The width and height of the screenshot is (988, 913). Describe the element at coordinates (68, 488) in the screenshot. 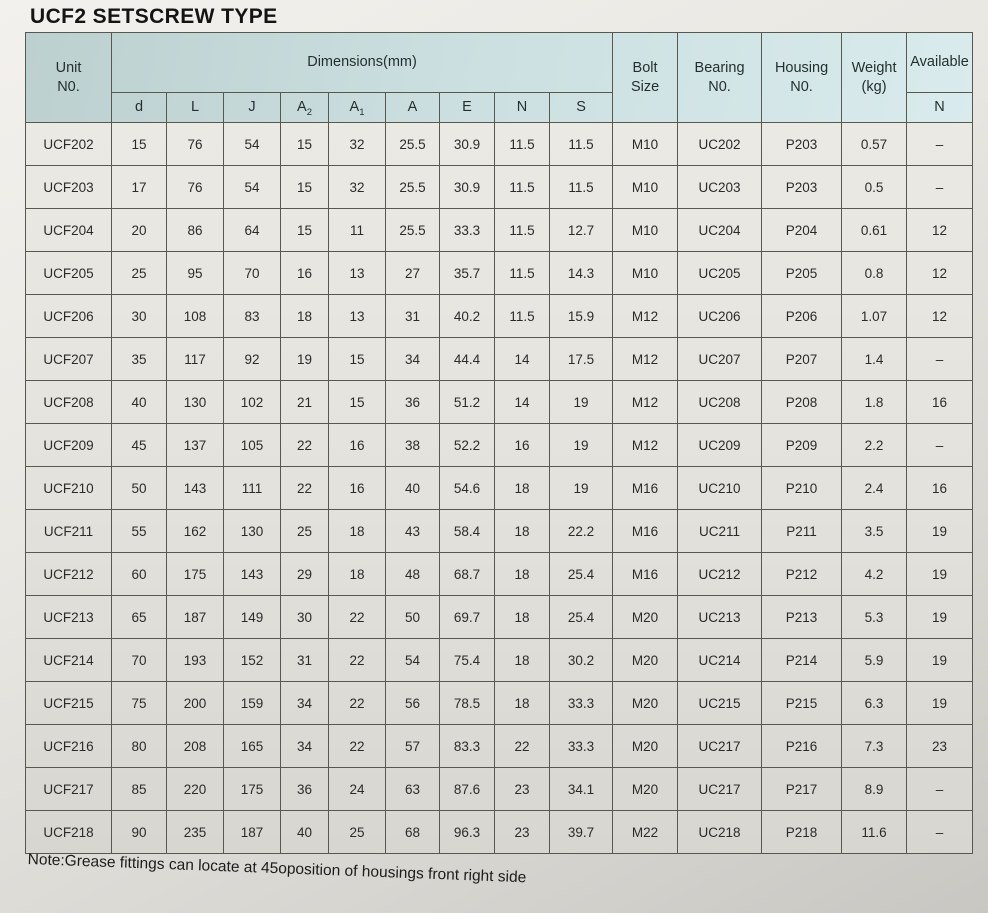

I see `cell-unit: UCF210` at that location.